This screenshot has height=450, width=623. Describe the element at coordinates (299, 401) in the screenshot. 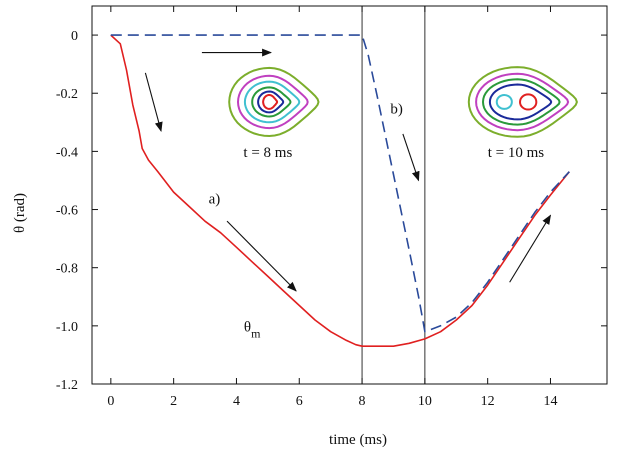

I see `x-tick-label: 6` at that location.